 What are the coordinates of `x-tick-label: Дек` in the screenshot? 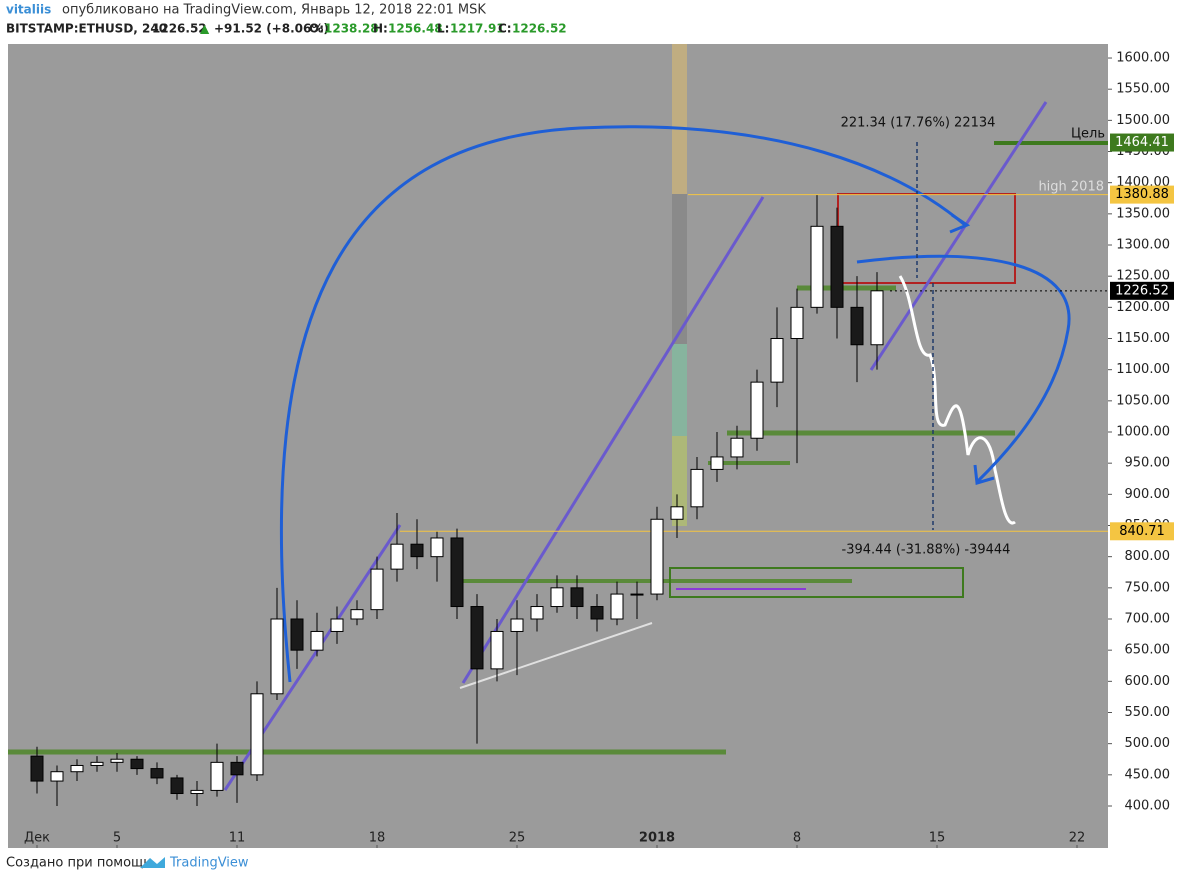 It's located at (37, 838).